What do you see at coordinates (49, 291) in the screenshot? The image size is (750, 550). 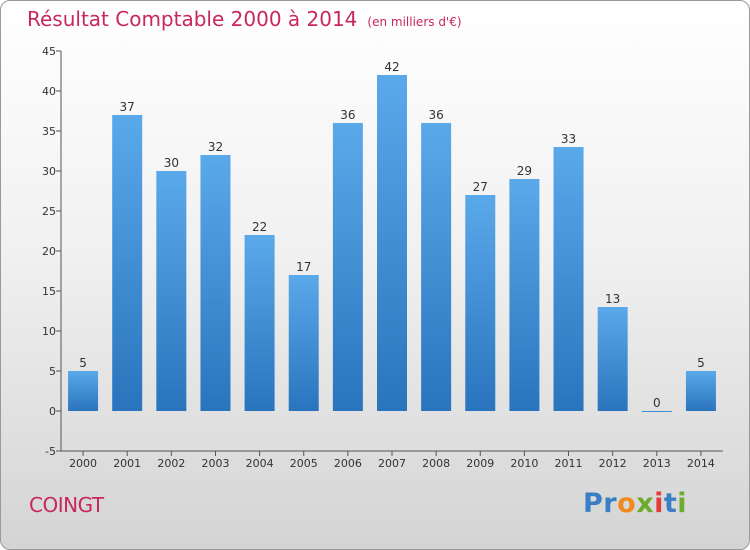 I see `y-tick-label: 15` at bounding box center [49, 291].